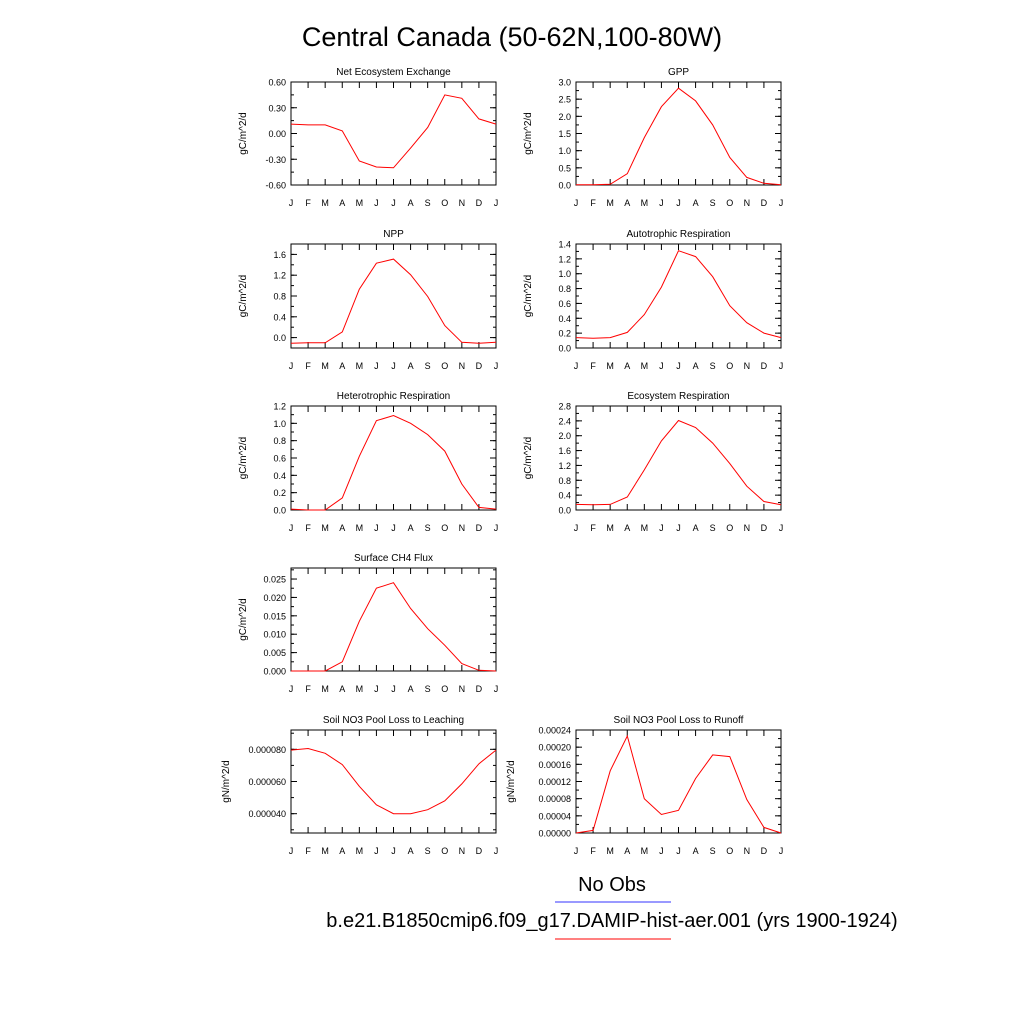  I want to click on y-tick-label: 0.000040, so click(267, 814).